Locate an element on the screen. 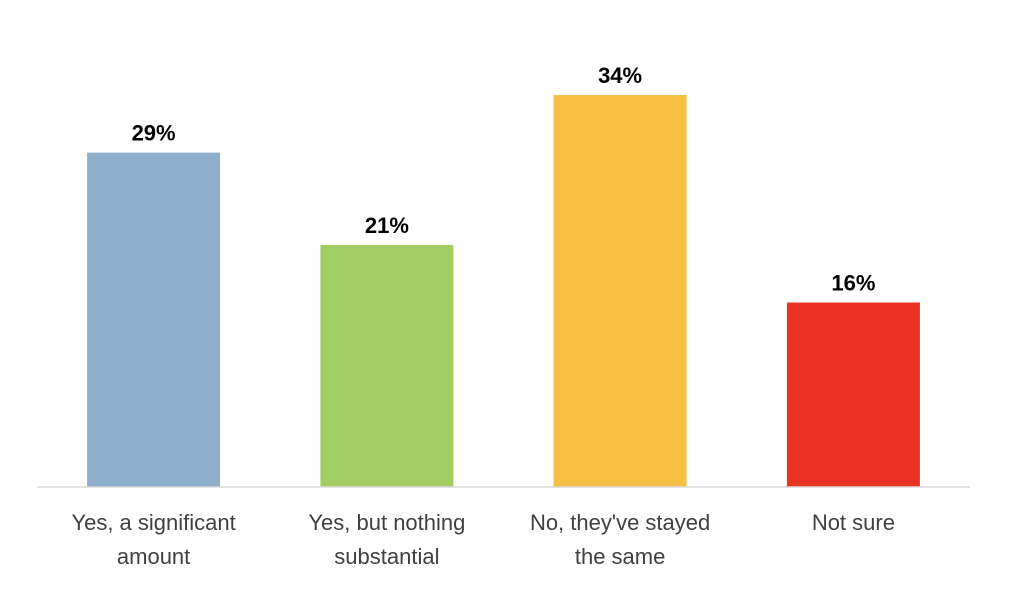 The width and height of the screenshot is (1024, 608). category-label-3-line-1: No, they've stayed is located at coordinates (620, 522).